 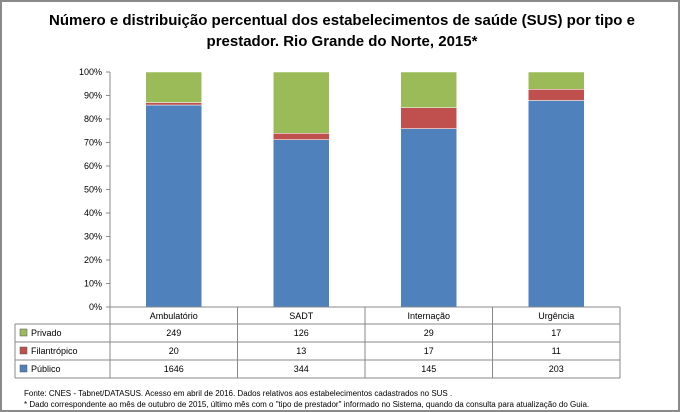 I want to click on bar-público-0, so click(x=173, y=206).